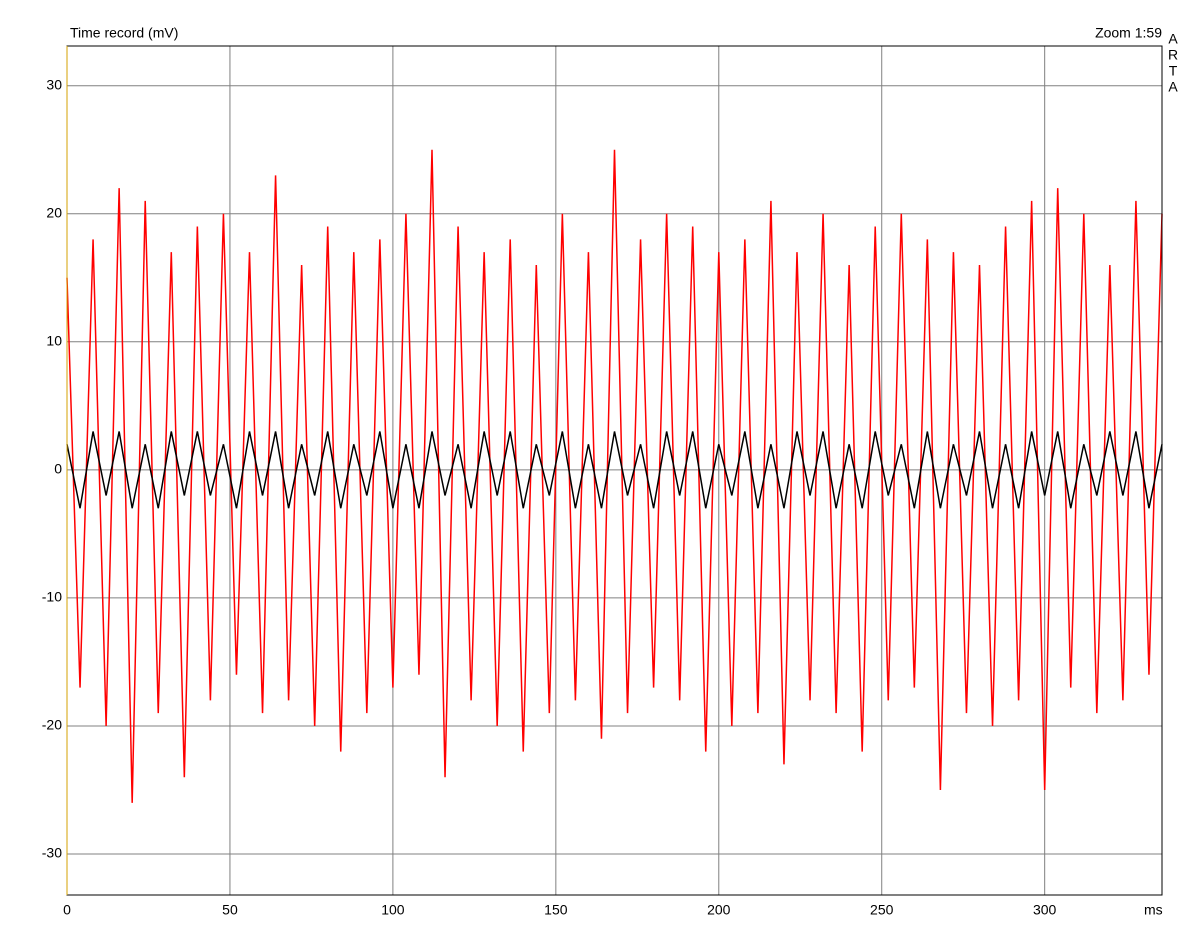 This screenshot has width=1186, height=946. Describe the element at coordinates (1153, 910) in the screenshot. I see `x-unit: ms` at that location.